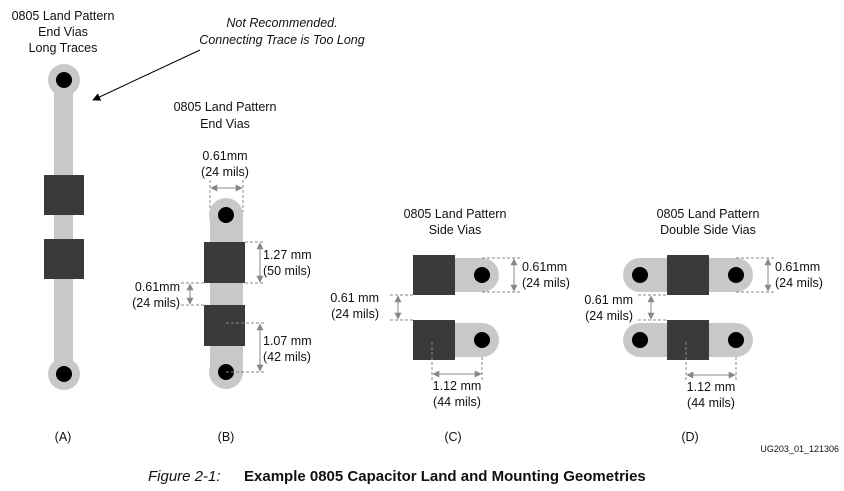  What do you see at coordinates (455, 230) in the screenshot?
I see `diagram-c-title-line-2: Side Vias` at bounding box center [455, 230].